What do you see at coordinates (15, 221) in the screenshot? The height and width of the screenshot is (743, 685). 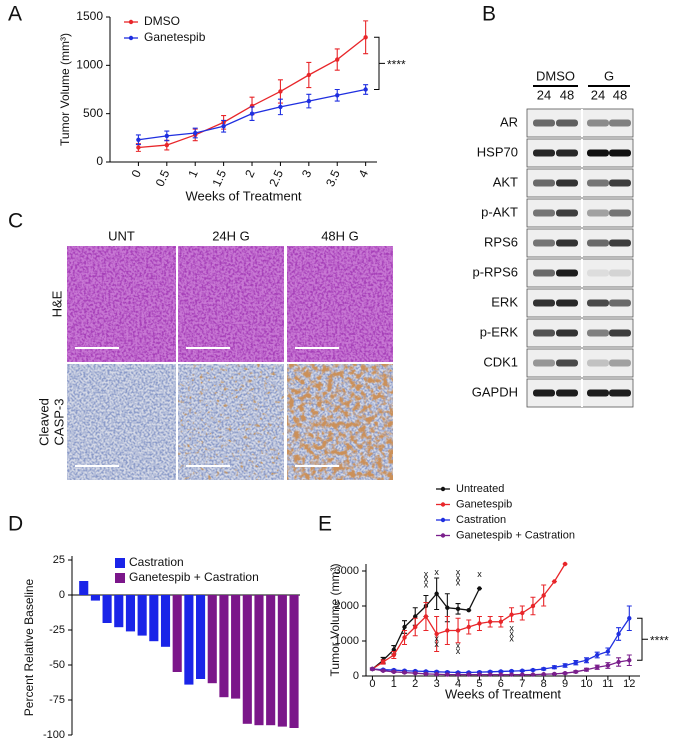 I see `panel-label: C` at bounding box center [15, 221].